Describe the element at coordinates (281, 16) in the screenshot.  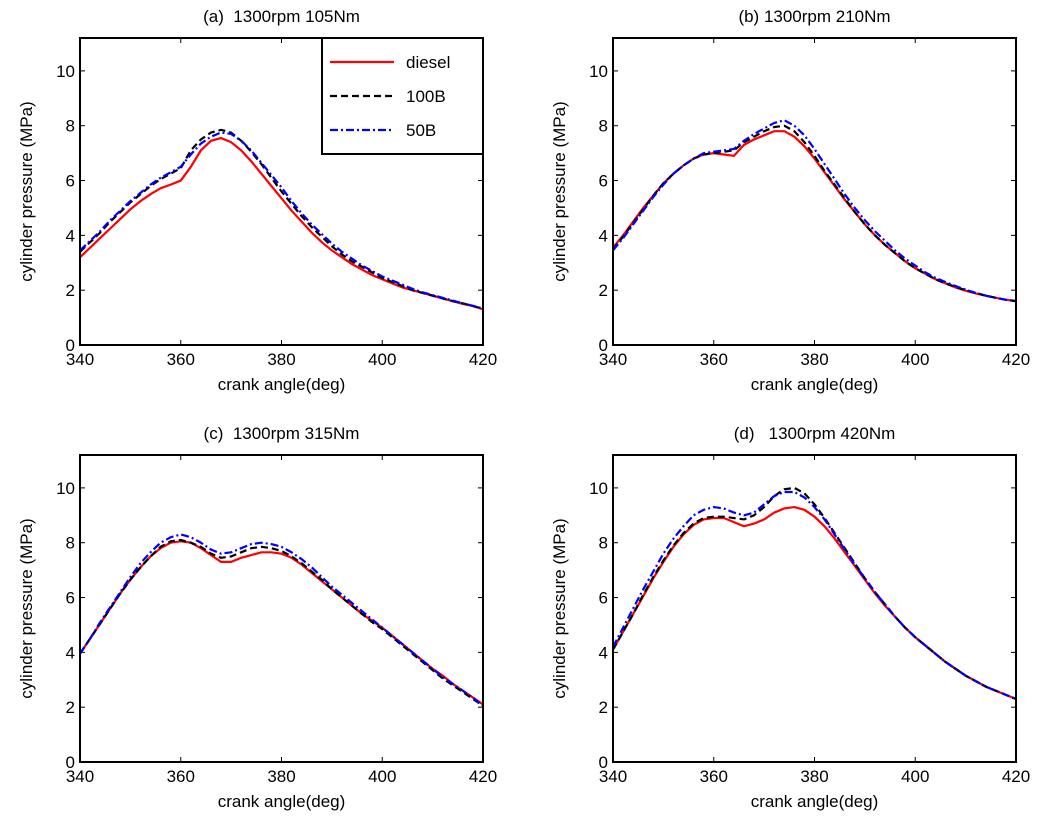
I see `chart-title: (a) 1300rpm 105Nm` at that location.